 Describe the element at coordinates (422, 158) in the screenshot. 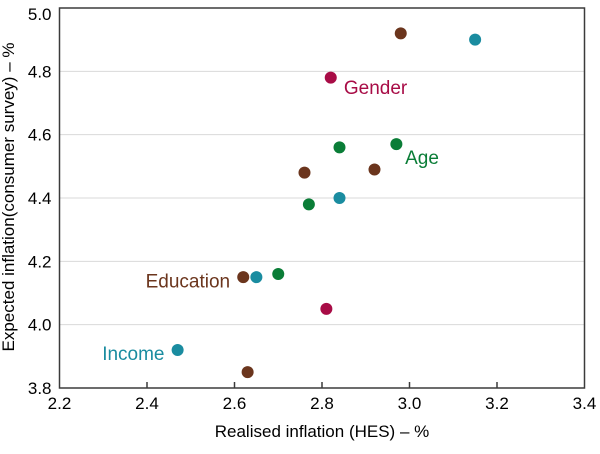

I see `series-label-age: Age` at that location.